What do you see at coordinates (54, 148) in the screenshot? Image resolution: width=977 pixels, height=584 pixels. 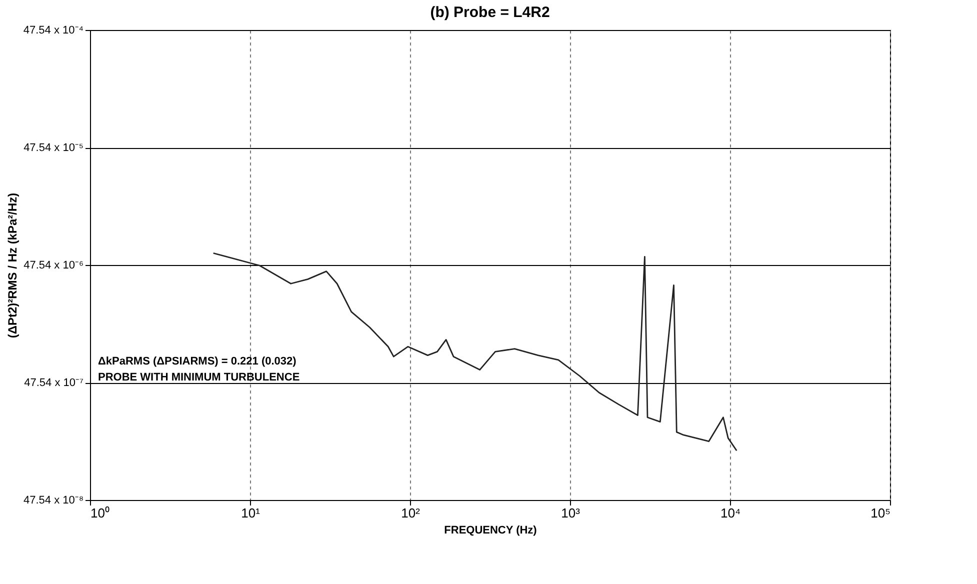 I see `y-tick-label: 47.54 x 10⁻⁵` at bounding box center [54, 148].